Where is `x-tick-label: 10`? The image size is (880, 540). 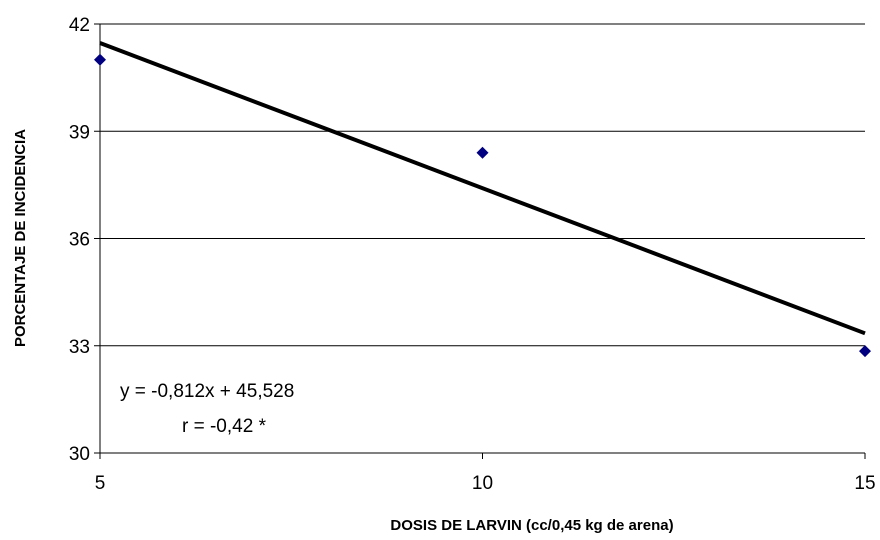 x-tick-label: 10 is located at coordinates (482, 483).